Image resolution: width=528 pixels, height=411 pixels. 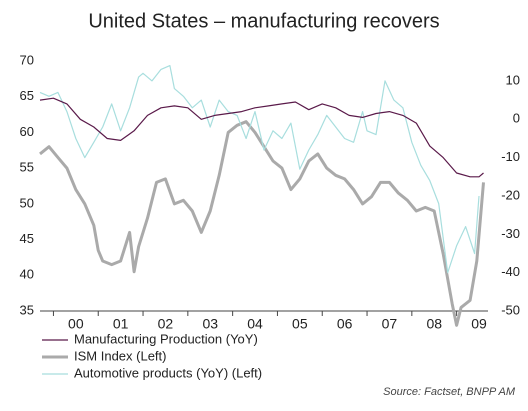 I want to click on x-tick-label: 05, so click(x=300, y=324).